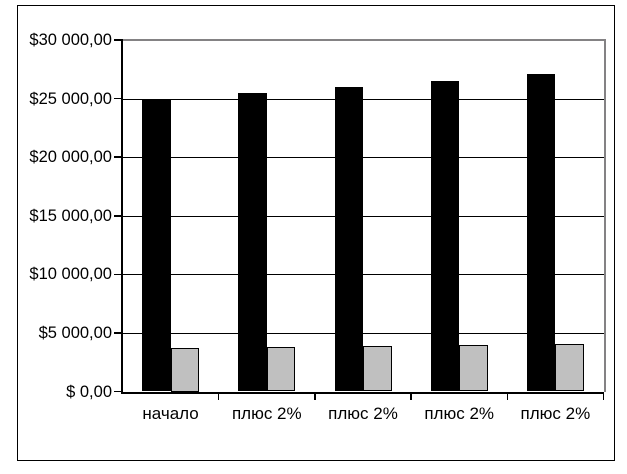 The height and width of the screenshot is (474, 627). What do you see at coordinates (70, 98) in the screenshot?
I see `y-axis-label: $25 000,00` at bounding box center [70, 98].